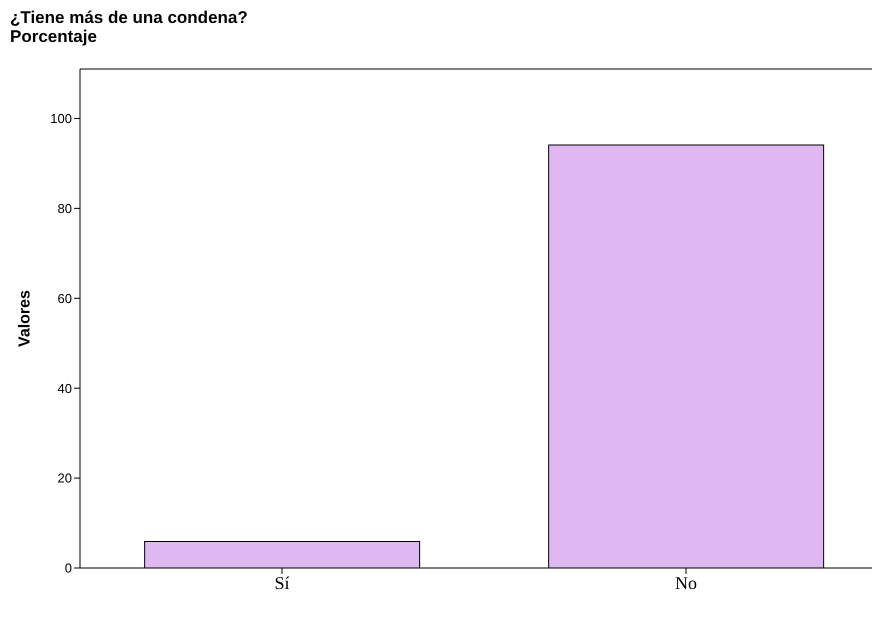 The image size is (872, 617). I want to click on x-tick-label: No, so click(686, 582).